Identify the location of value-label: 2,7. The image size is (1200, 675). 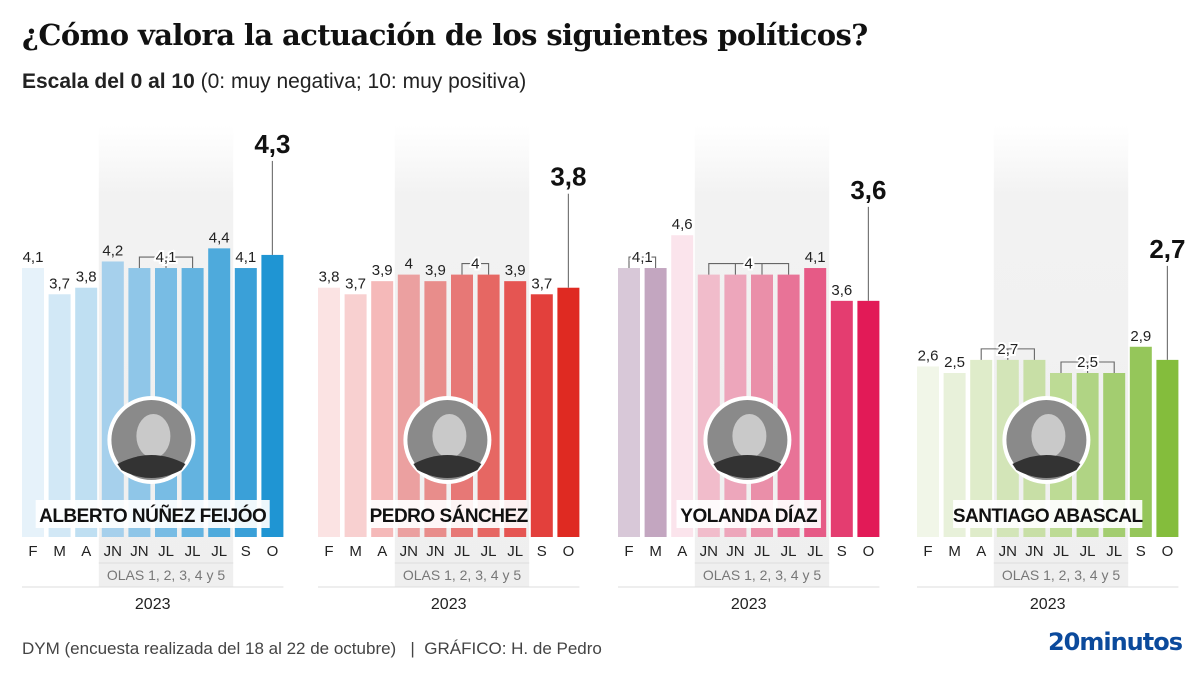
(1007, 349).